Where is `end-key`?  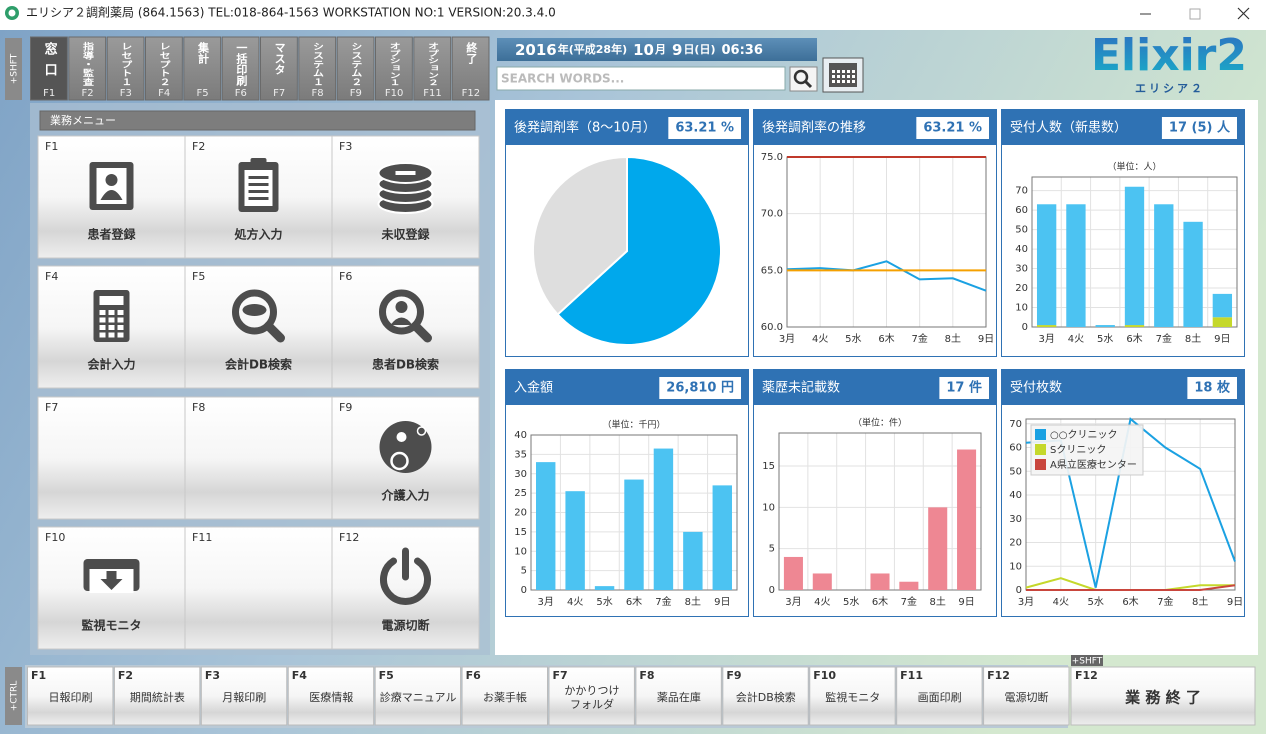 end-key is located at coordinates (1163, 696).